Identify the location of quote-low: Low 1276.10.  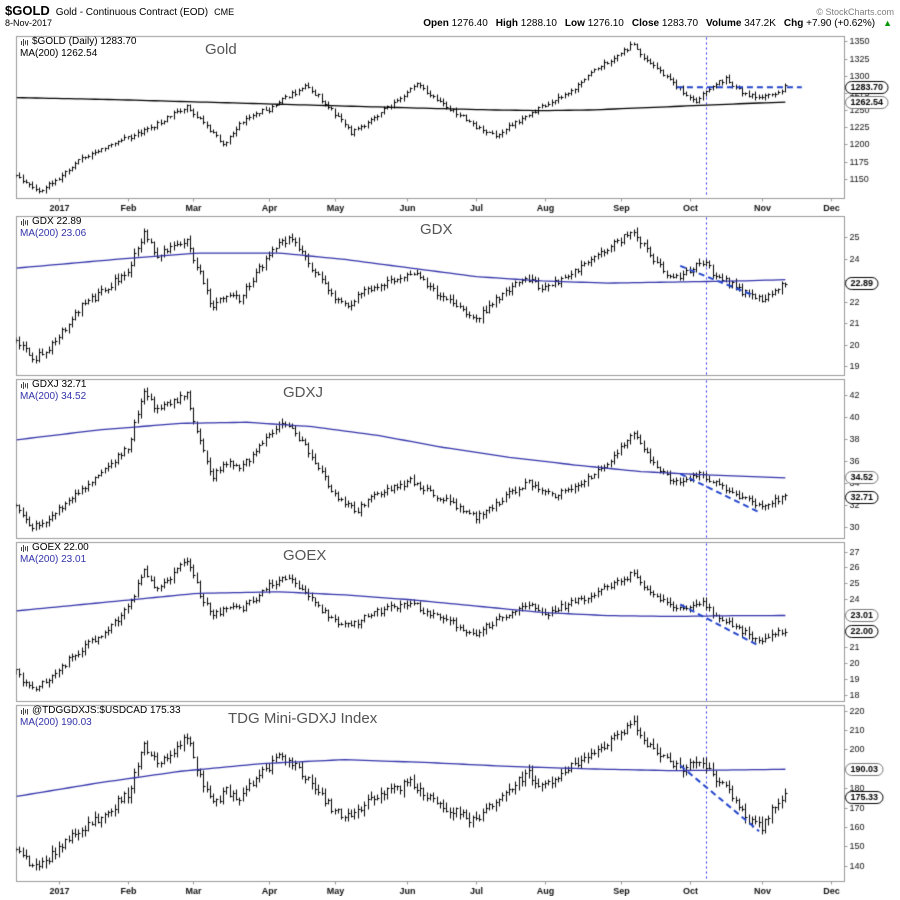
(594, 23).